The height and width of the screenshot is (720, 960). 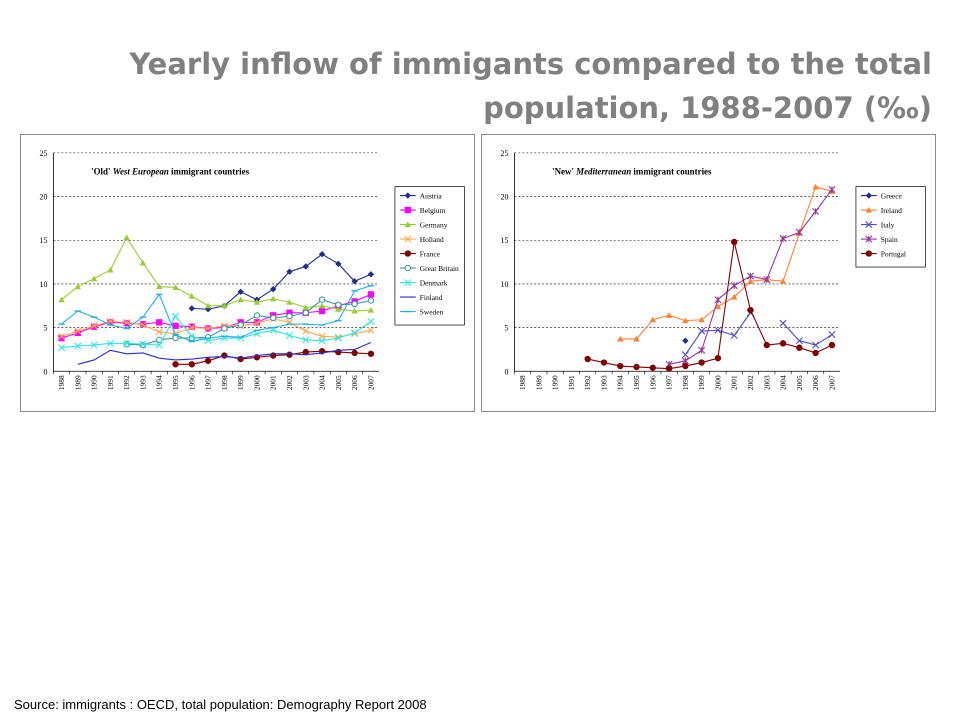 I want to click on x-tick-label: 1988, so click(x=522, y=382).